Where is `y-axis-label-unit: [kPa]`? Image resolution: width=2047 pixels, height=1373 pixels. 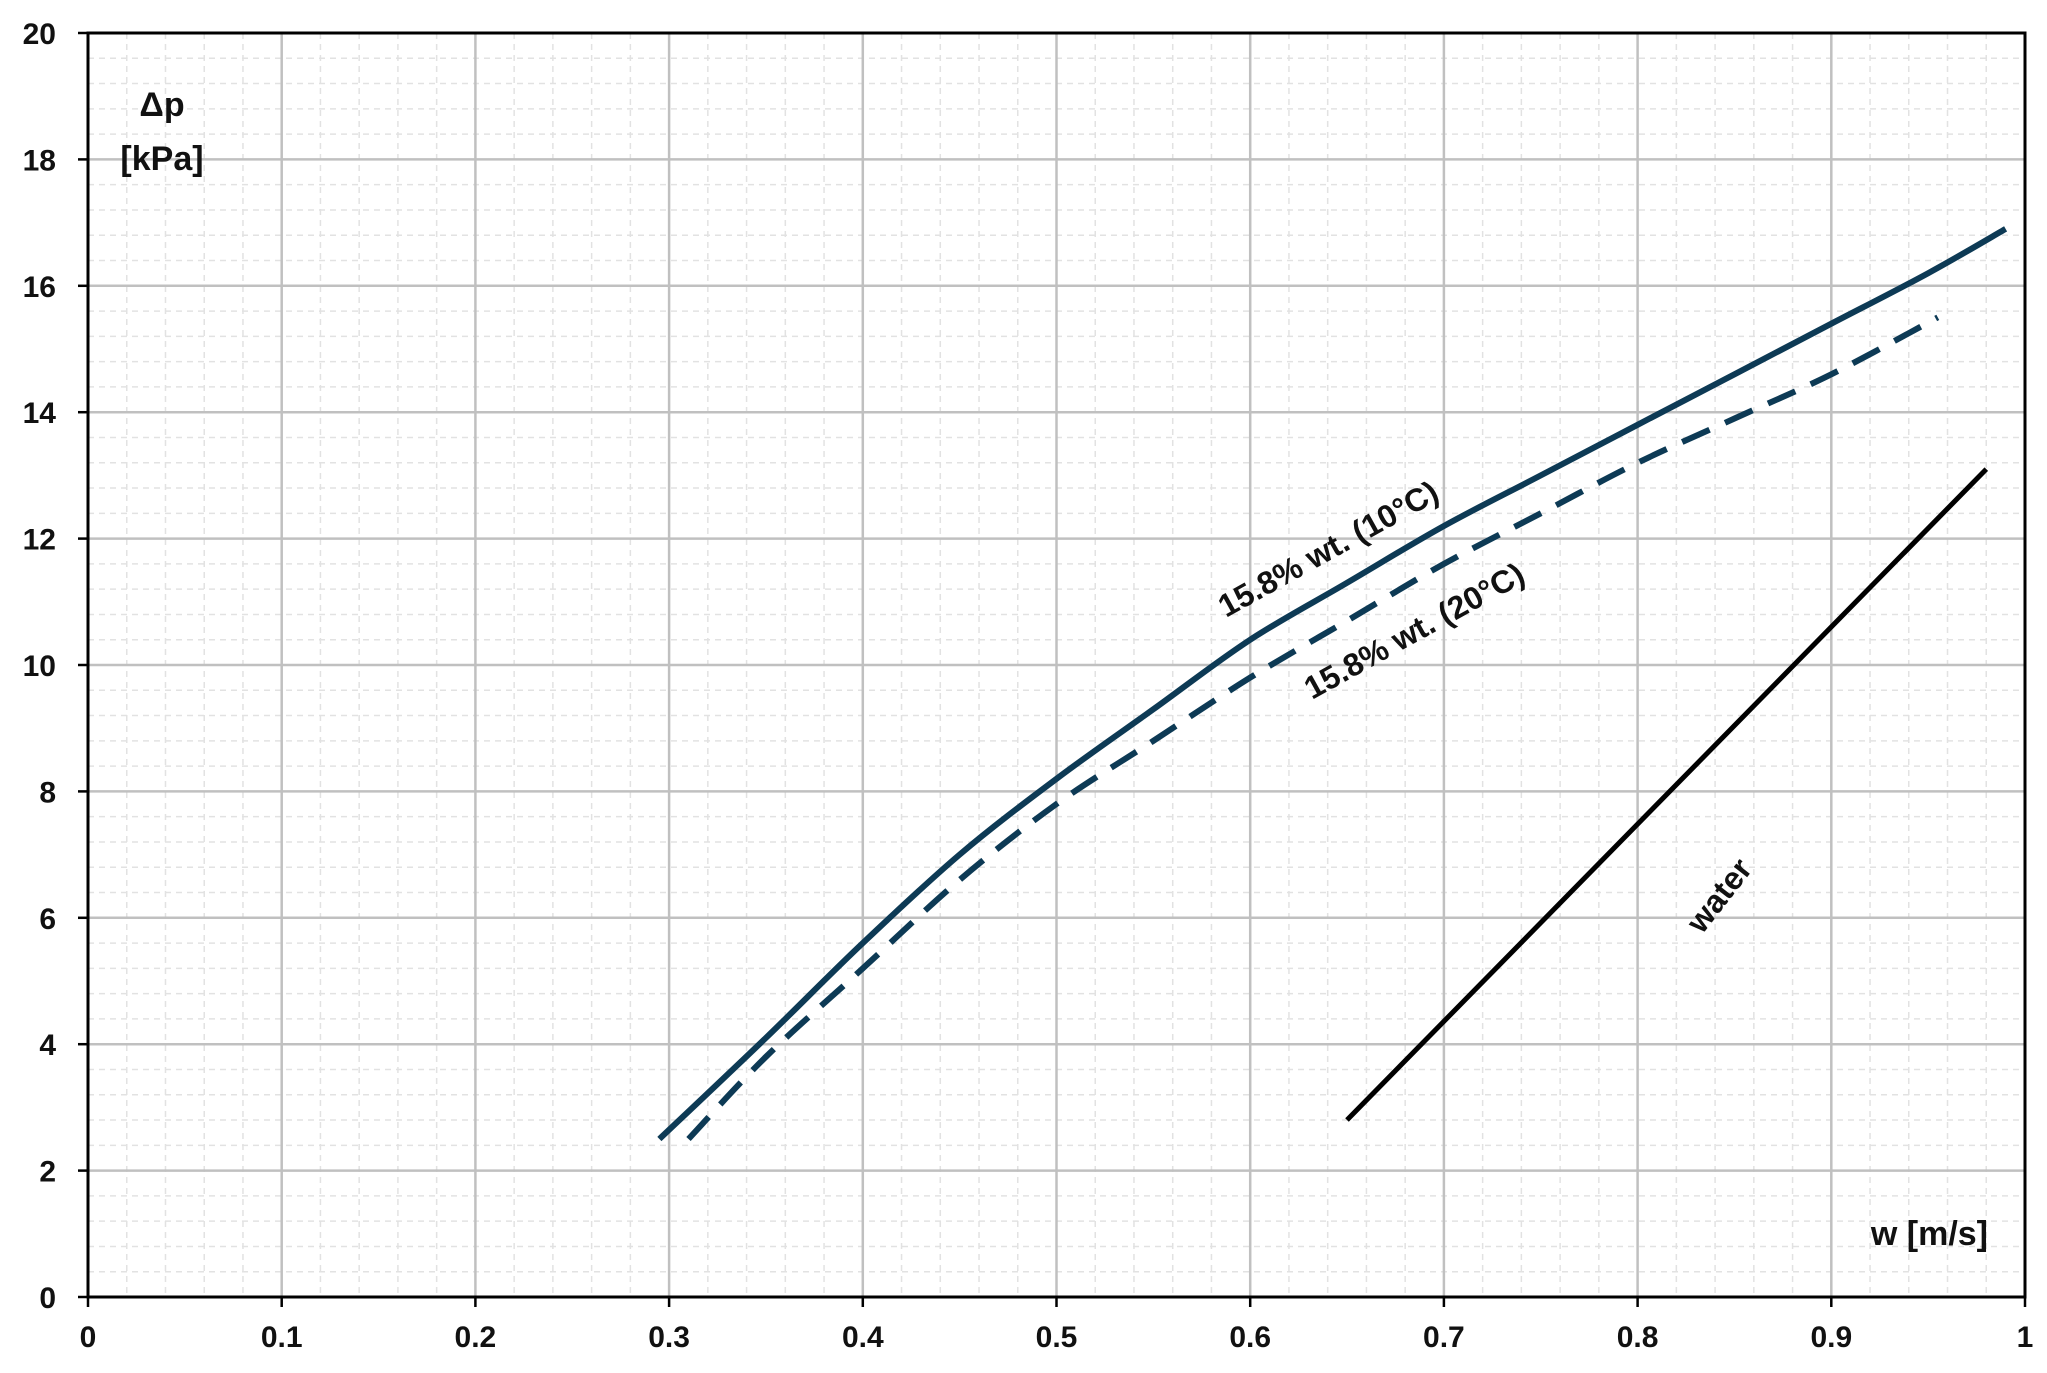 y-axis-label-unit: [kPa] is located at coordinates (161, 159).